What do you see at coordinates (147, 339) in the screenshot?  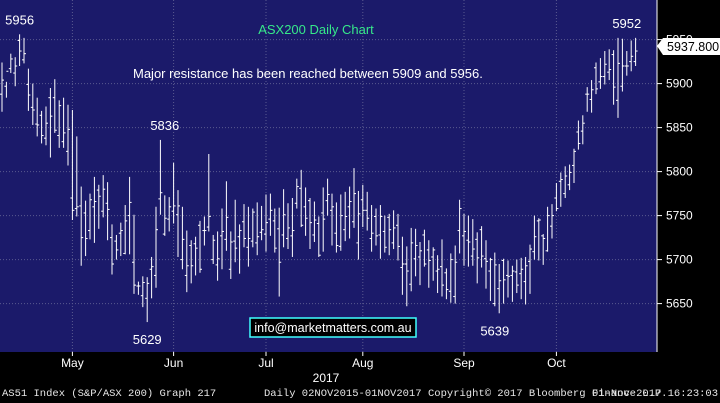 I see `point-label: 5629` at bounding box center [147, 339].